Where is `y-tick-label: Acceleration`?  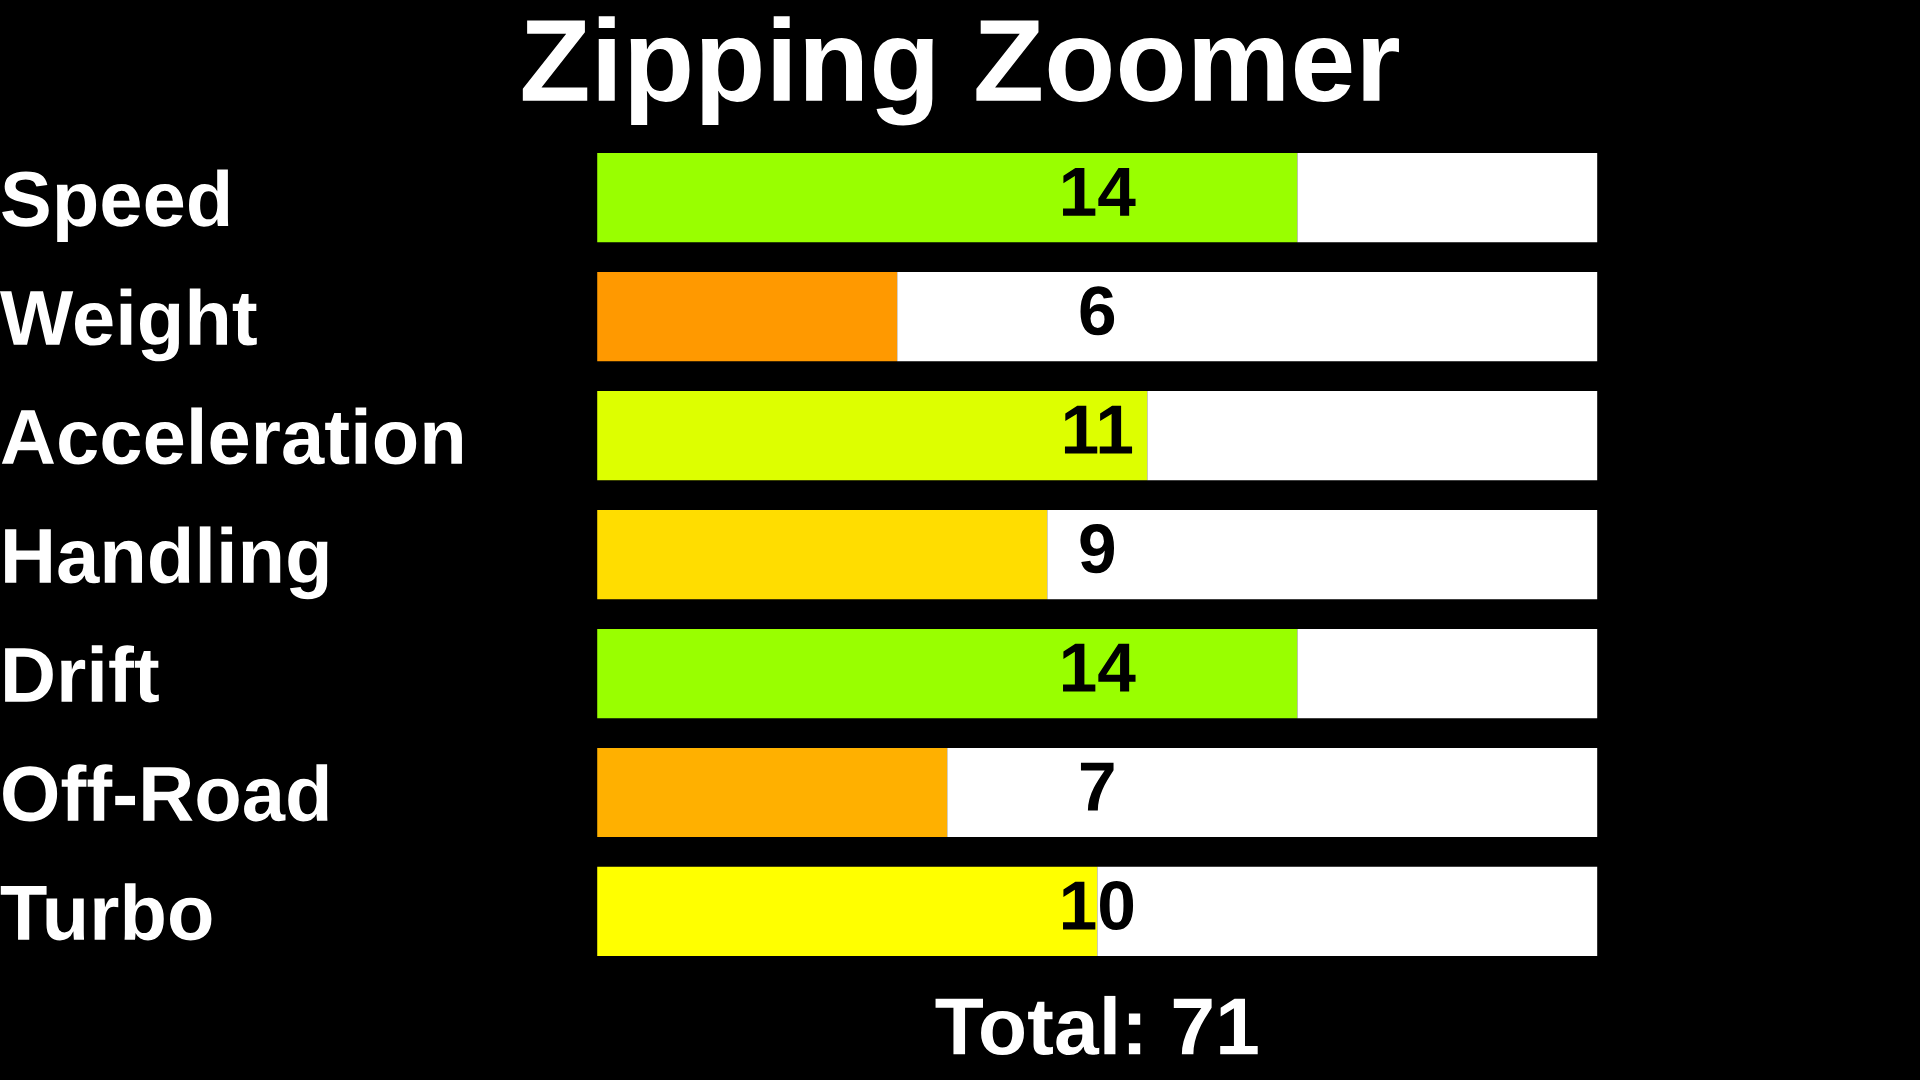
y-tick-label: Acceleration is located at coordinates (231, 436).